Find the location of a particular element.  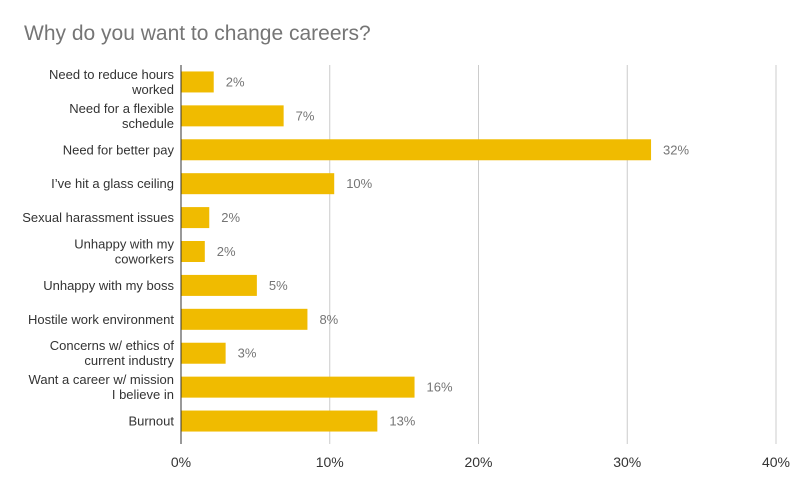

category-label-0: Need to reduce hours worked is located at coordinates (112, 82).